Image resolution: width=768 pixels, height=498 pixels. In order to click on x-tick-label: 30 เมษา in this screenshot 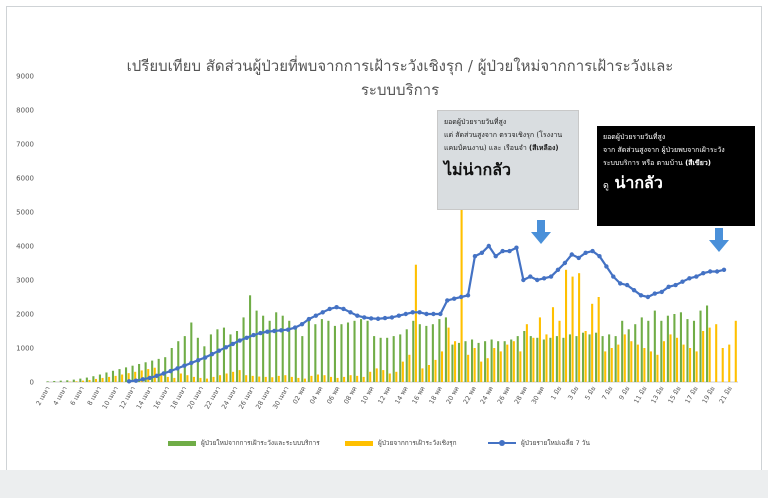, I will do `click(280, 398)`.